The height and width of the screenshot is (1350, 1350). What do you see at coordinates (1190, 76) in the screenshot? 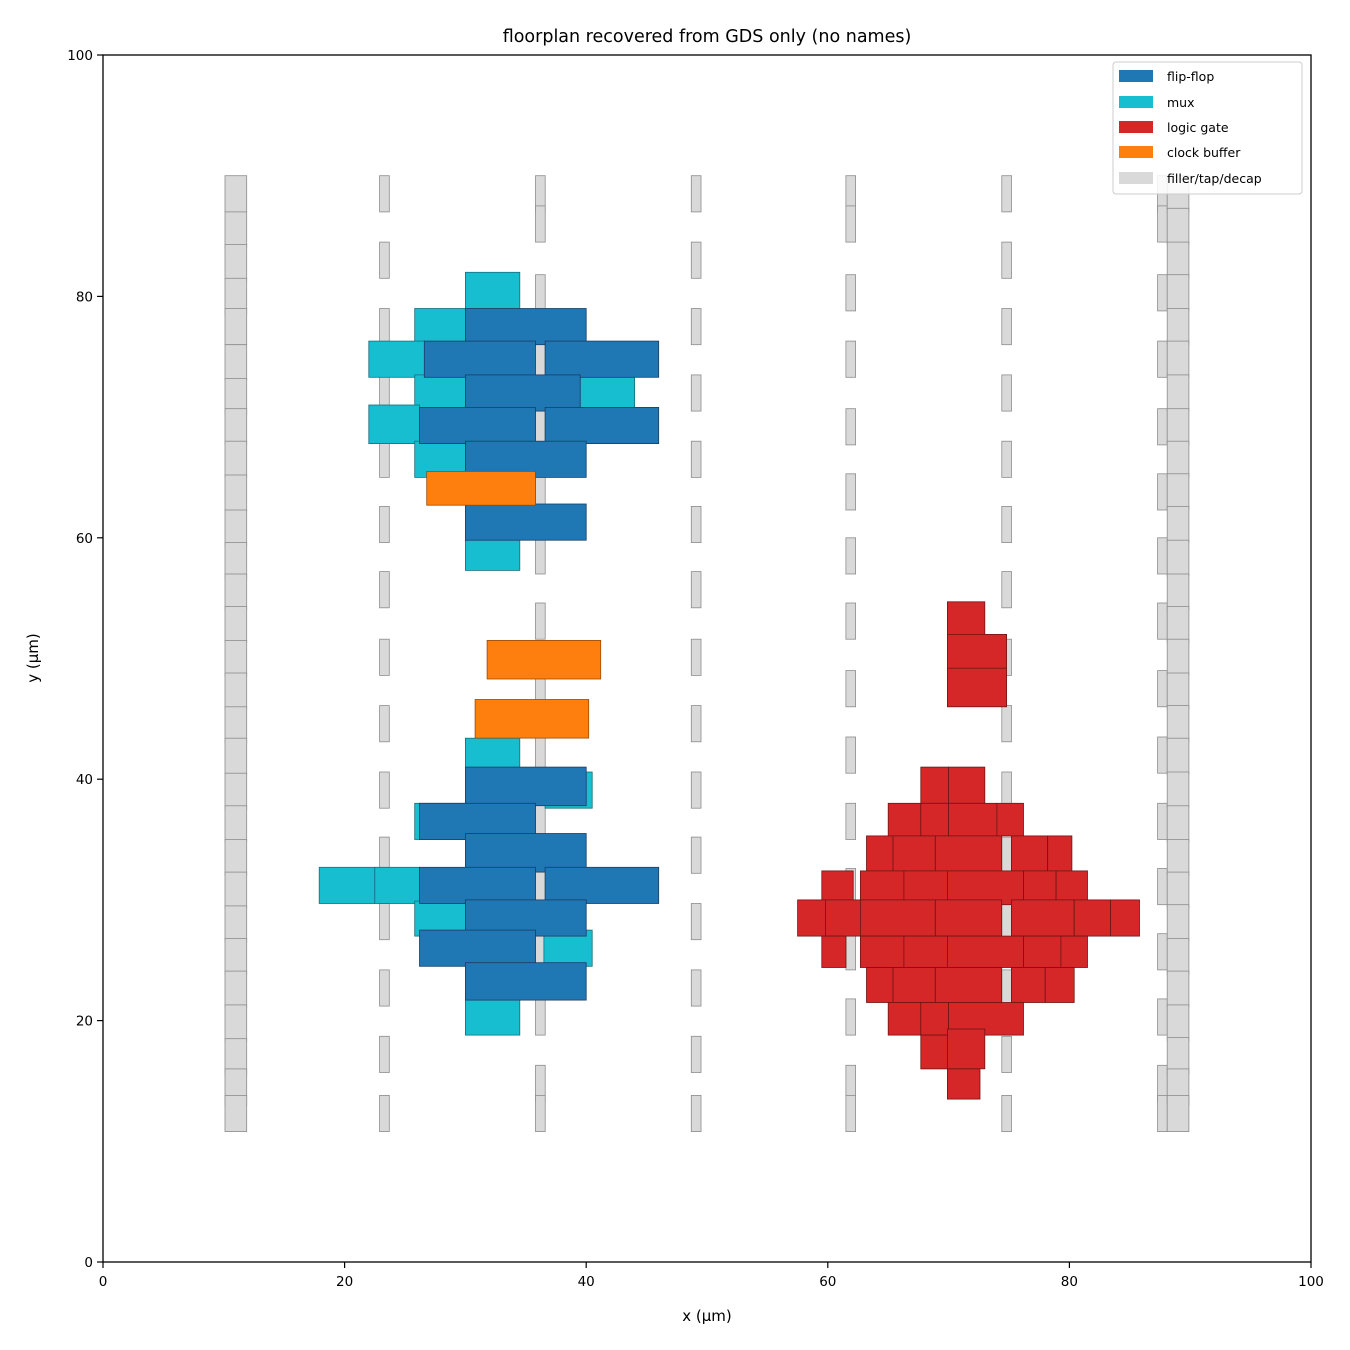
I see `legend-label-flip-flop: flip-flop` at bounding box center [1190, 76].